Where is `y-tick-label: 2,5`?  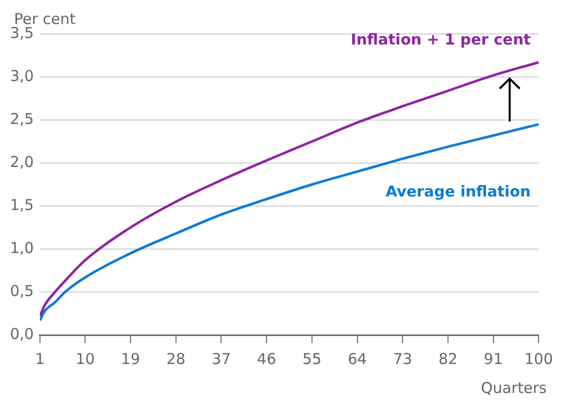
y-tick-label: 2,5 is located at coordinates (22, 119).